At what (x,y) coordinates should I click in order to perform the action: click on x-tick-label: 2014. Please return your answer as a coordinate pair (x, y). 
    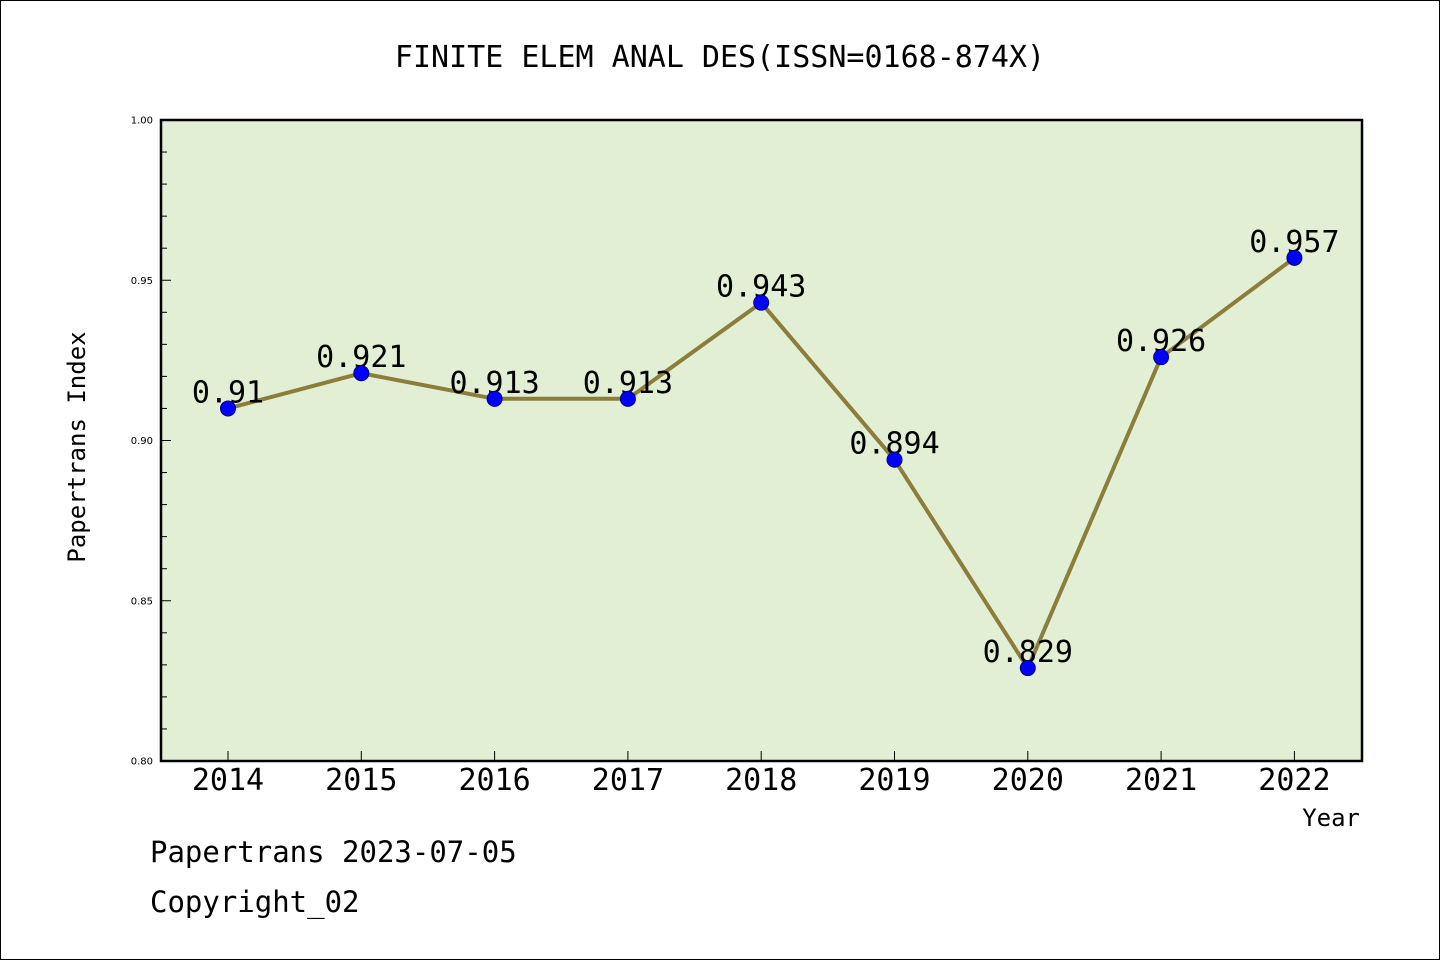
    Looking at the image, I should click on (228, 780).